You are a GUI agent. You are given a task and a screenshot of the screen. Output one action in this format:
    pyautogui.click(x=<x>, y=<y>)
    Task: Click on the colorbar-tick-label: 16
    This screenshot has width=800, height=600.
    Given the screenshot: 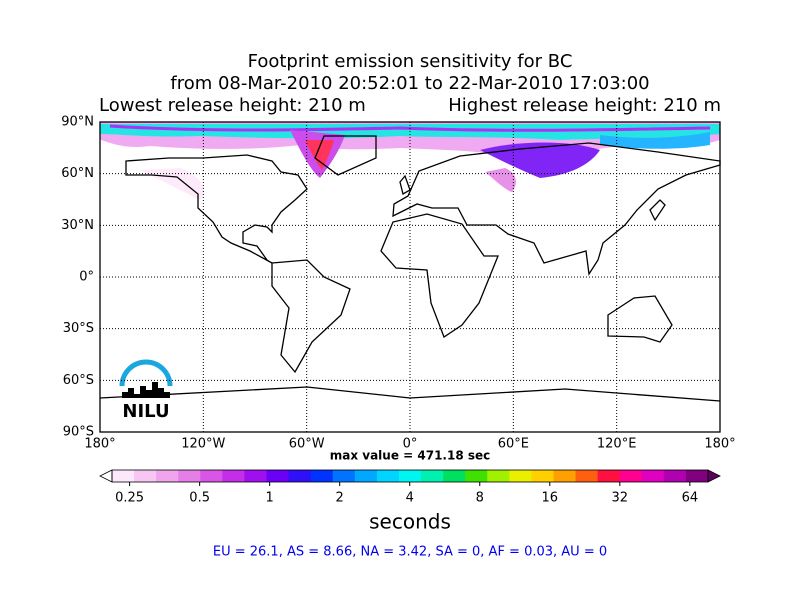 What is the action you would take?
    pyautogui.click(x=550, y=498)
    